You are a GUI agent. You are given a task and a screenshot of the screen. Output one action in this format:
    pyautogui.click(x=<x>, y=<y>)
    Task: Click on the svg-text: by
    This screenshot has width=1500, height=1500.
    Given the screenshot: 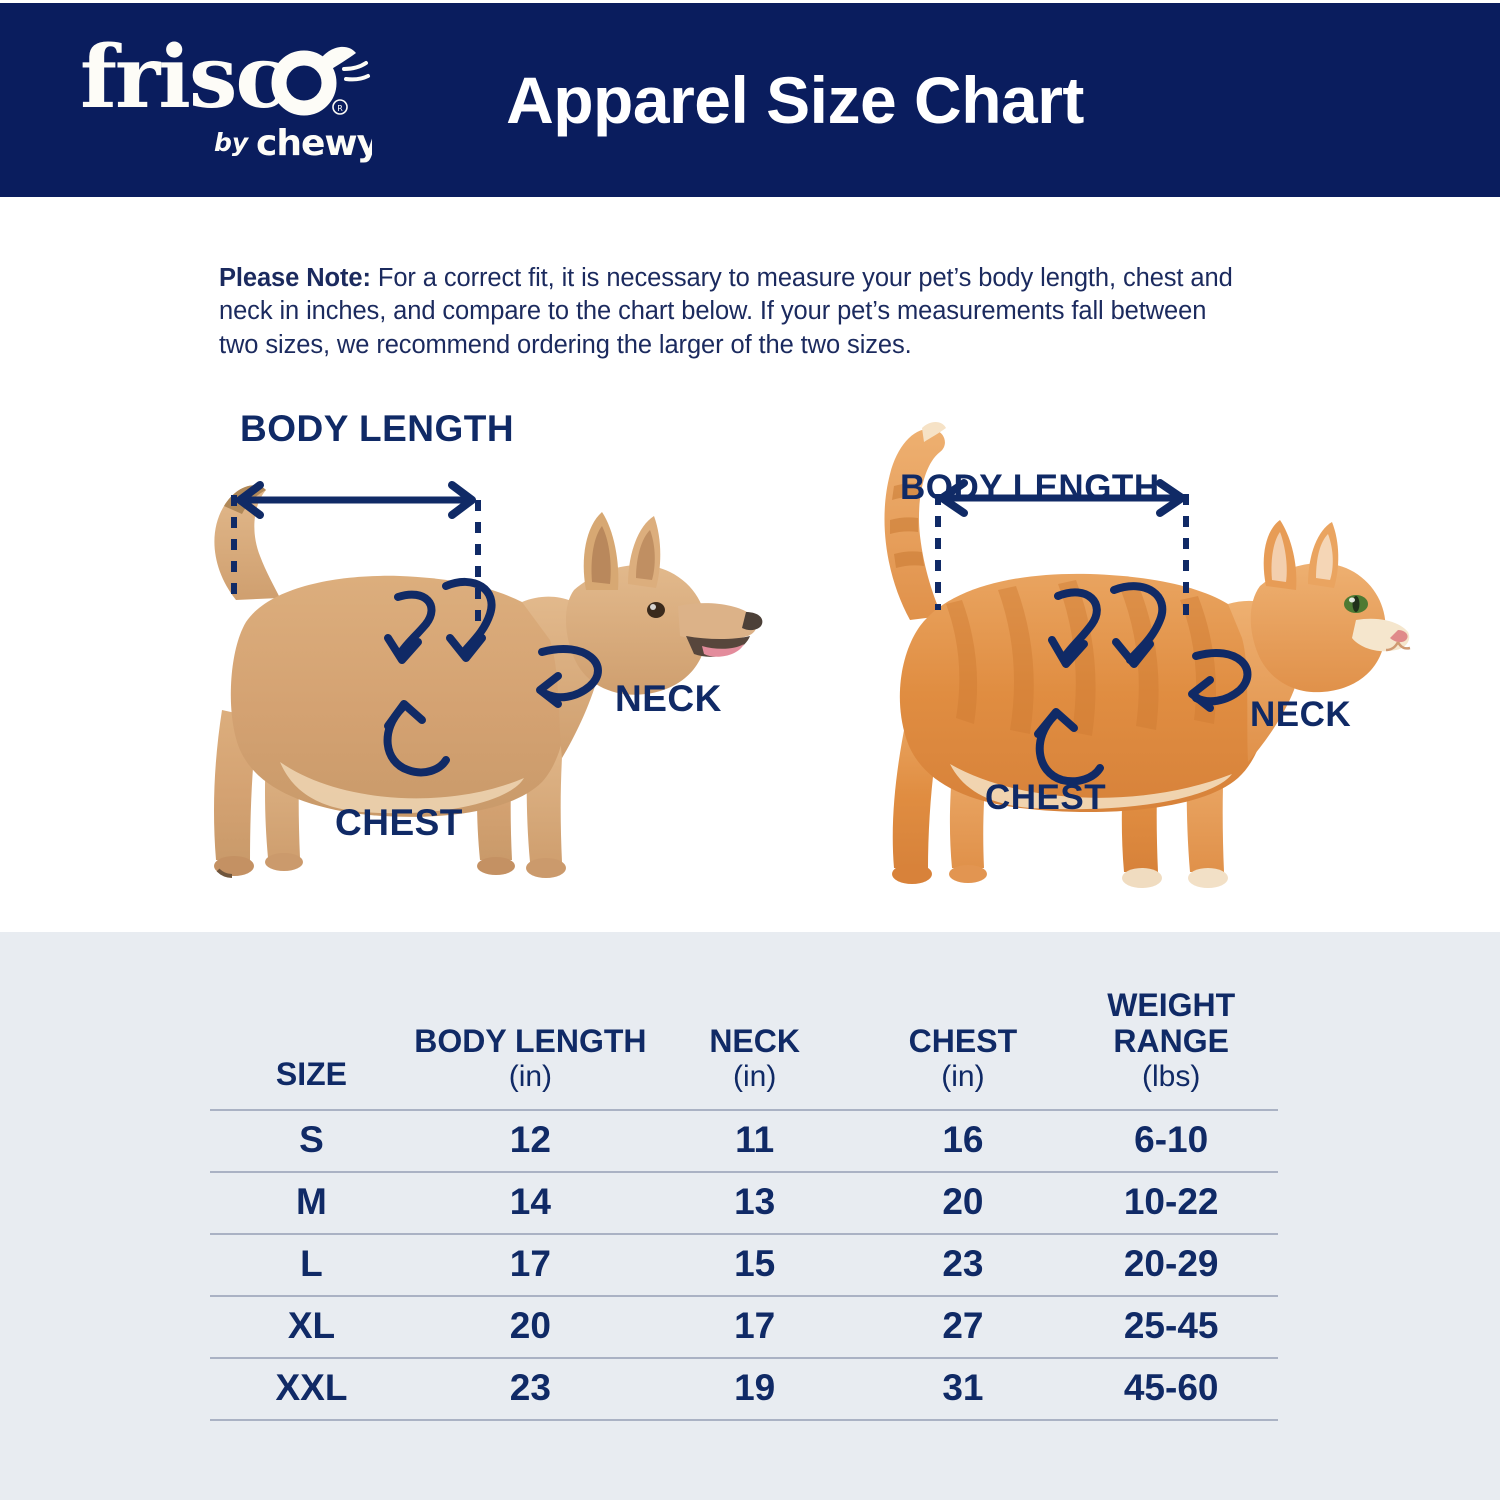 What is the action you would take?
    pyautogui.click(x=232, y=142)
    